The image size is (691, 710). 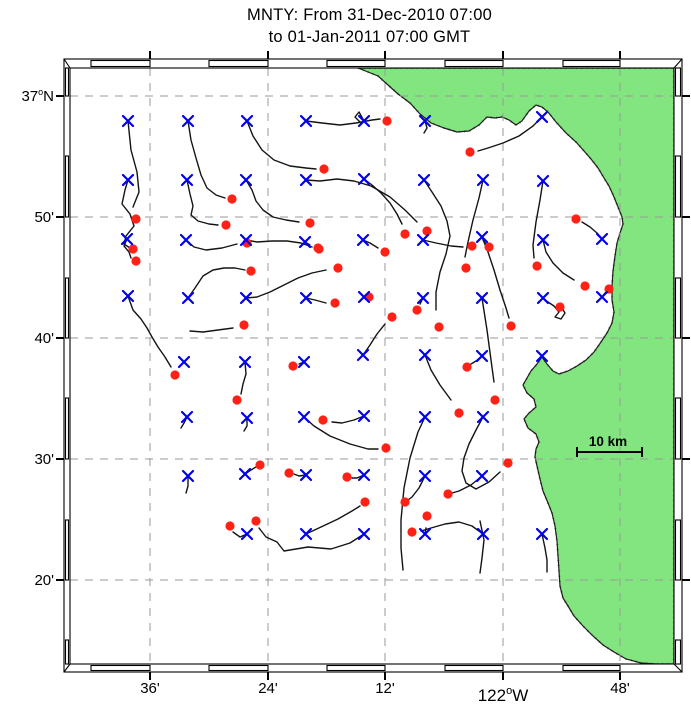 I want to click on axis-tick-label: 24', so click(x=268, y=688).